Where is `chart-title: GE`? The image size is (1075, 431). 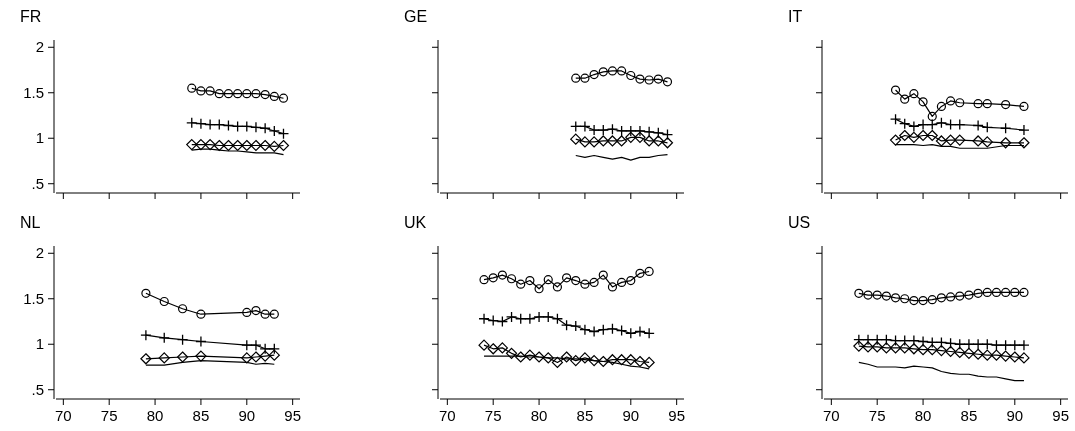
chart-title: GE is located at coordinates (416, 16).